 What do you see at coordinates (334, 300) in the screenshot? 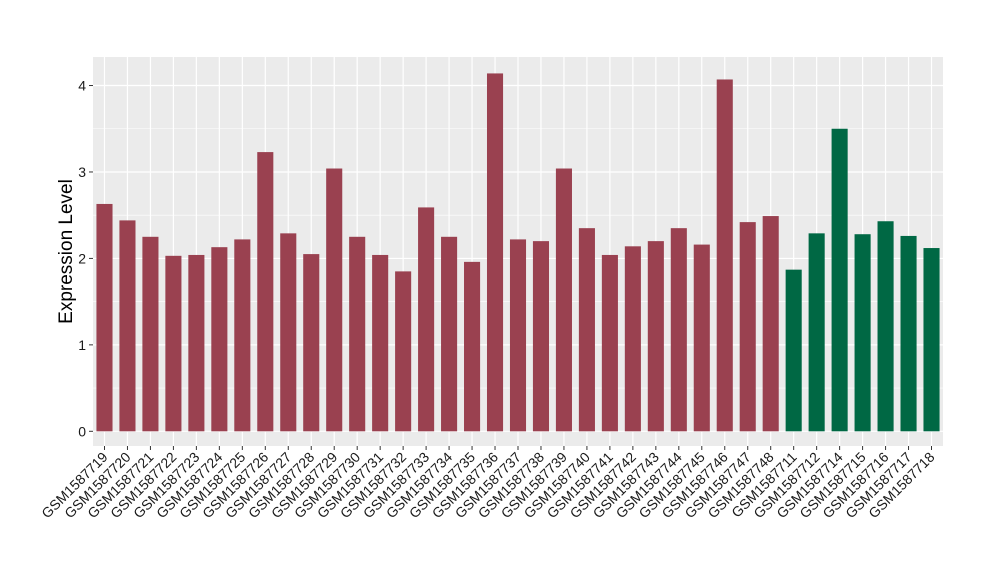
I see `bar-GSM1587729` at bounding box center [334, 300].